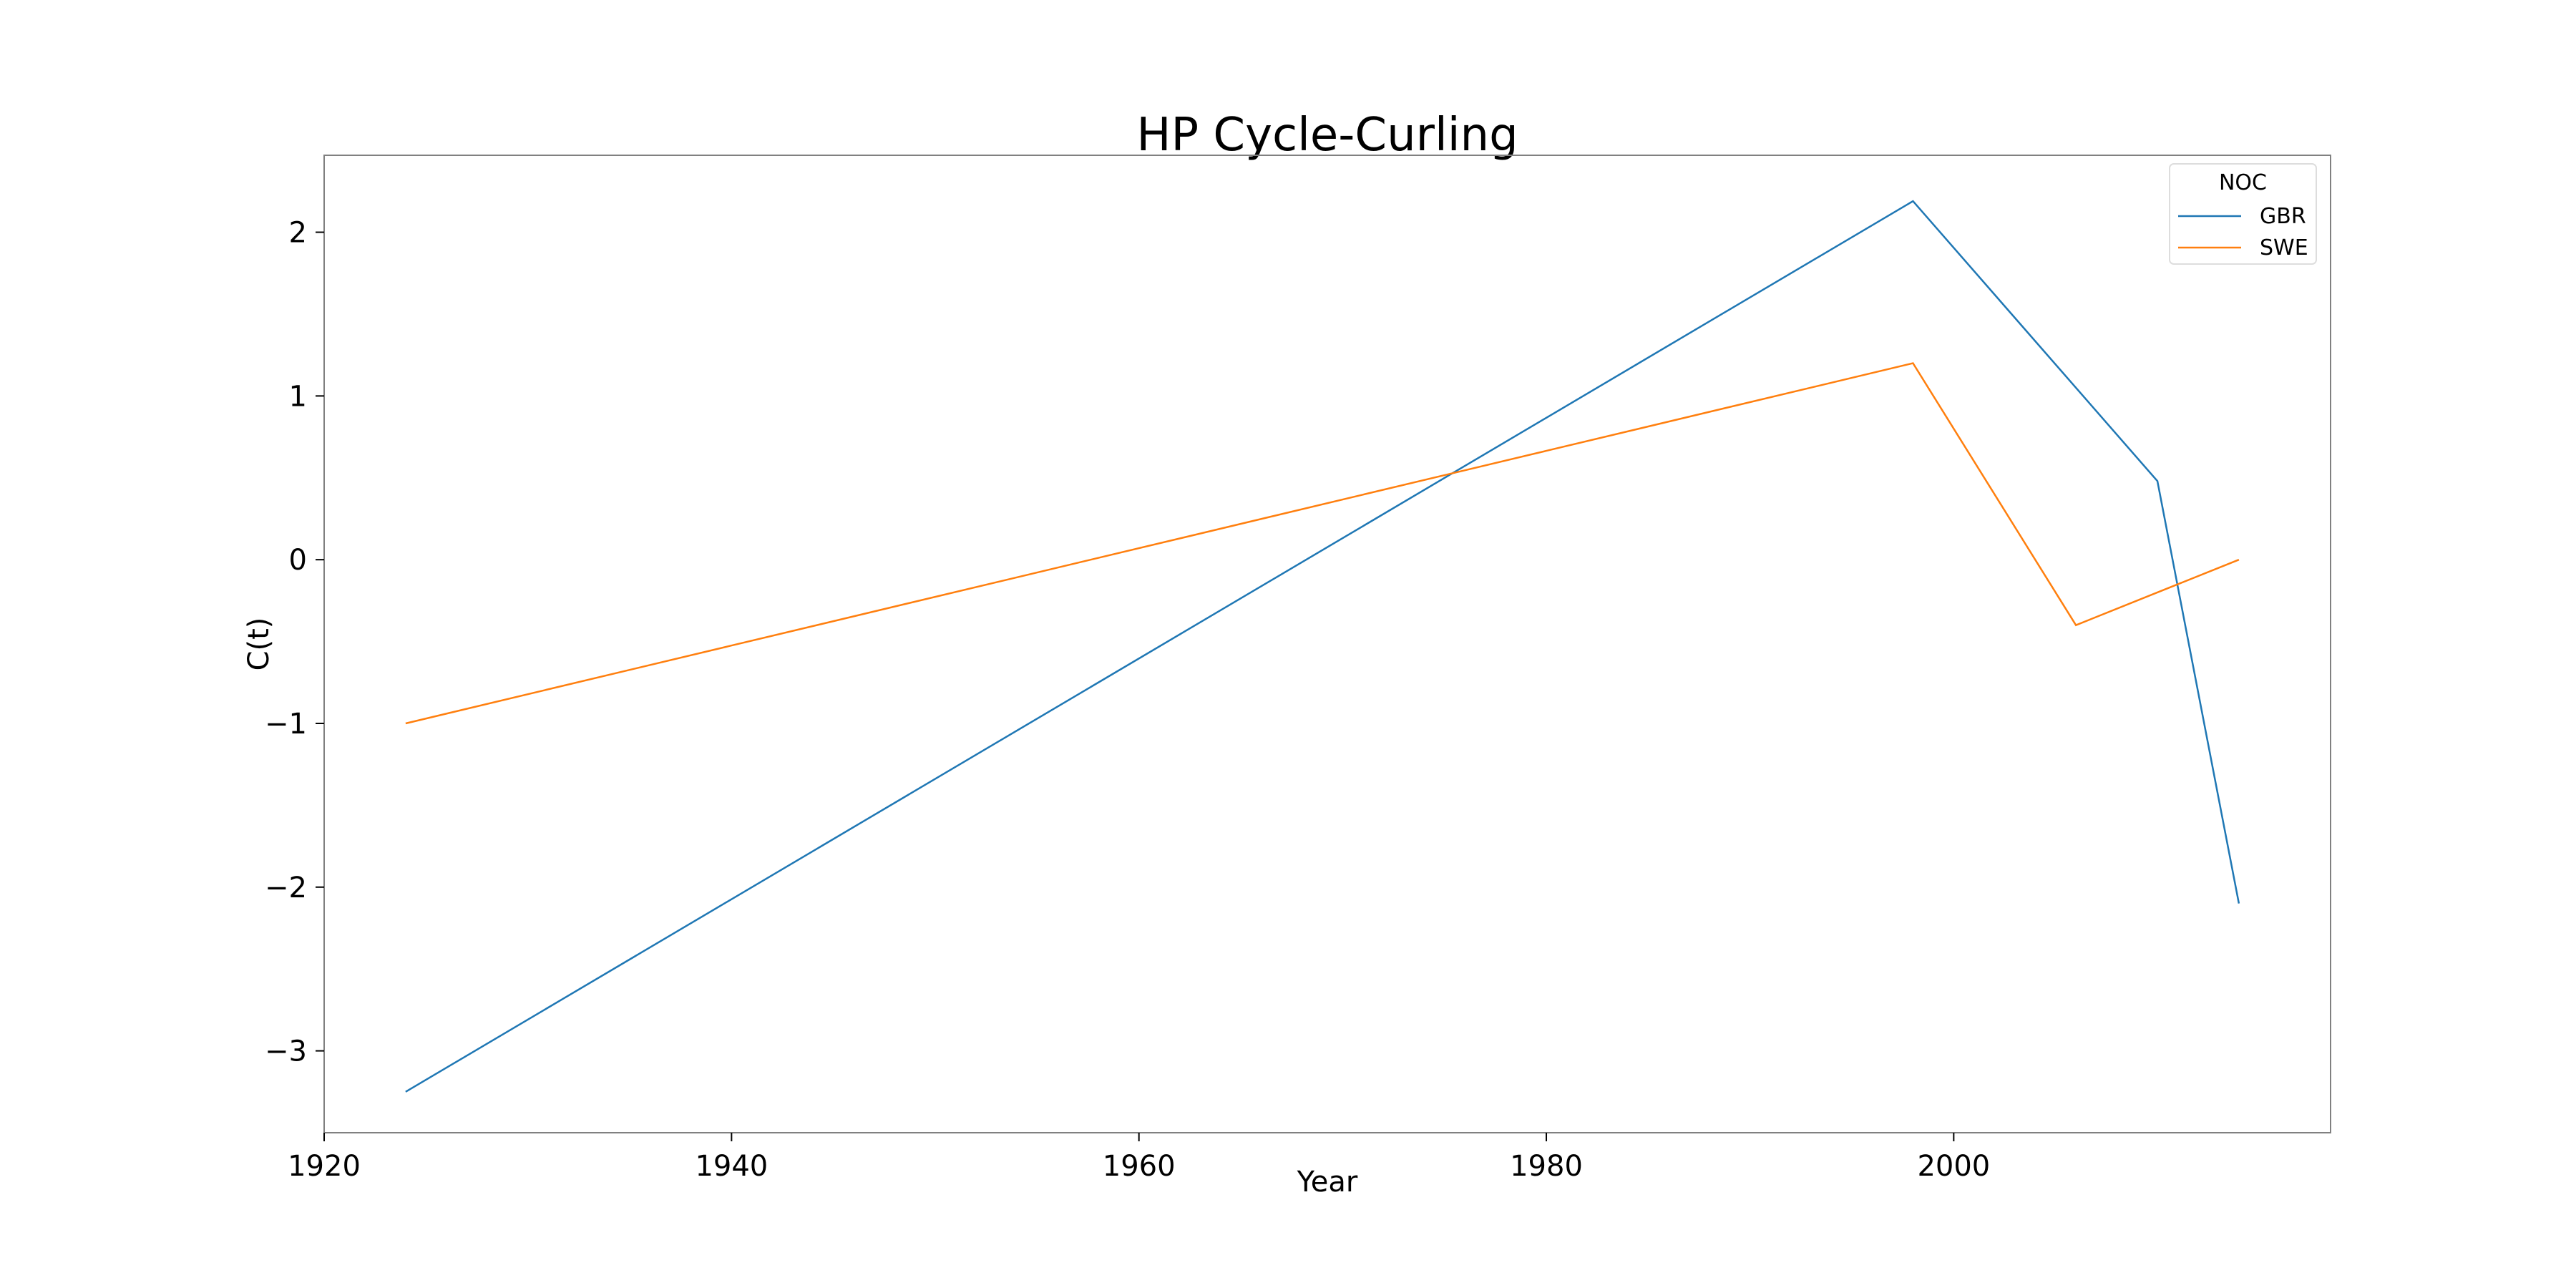  What do you see at coordinates (286, 724) in the screenshot?
I see `y-tick-label: −1` at bounding box center [286, 724].